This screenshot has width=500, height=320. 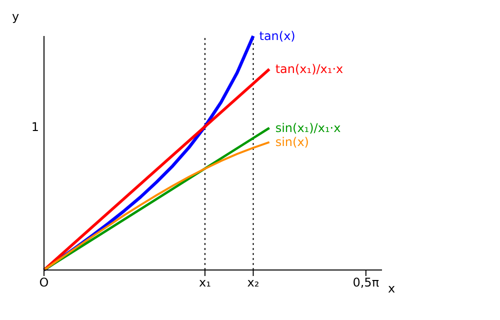 What do you see at coordinates (205, 283) in the screenshot?
I see `x-tick-label: x₁` at bounding box center [205, 283].